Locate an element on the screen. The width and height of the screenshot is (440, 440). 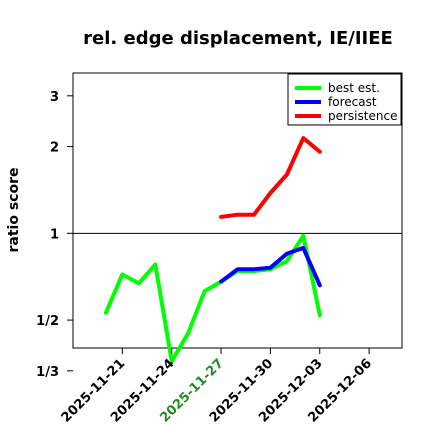
legend-label-1: forecast is located at coordinates (352, 102).